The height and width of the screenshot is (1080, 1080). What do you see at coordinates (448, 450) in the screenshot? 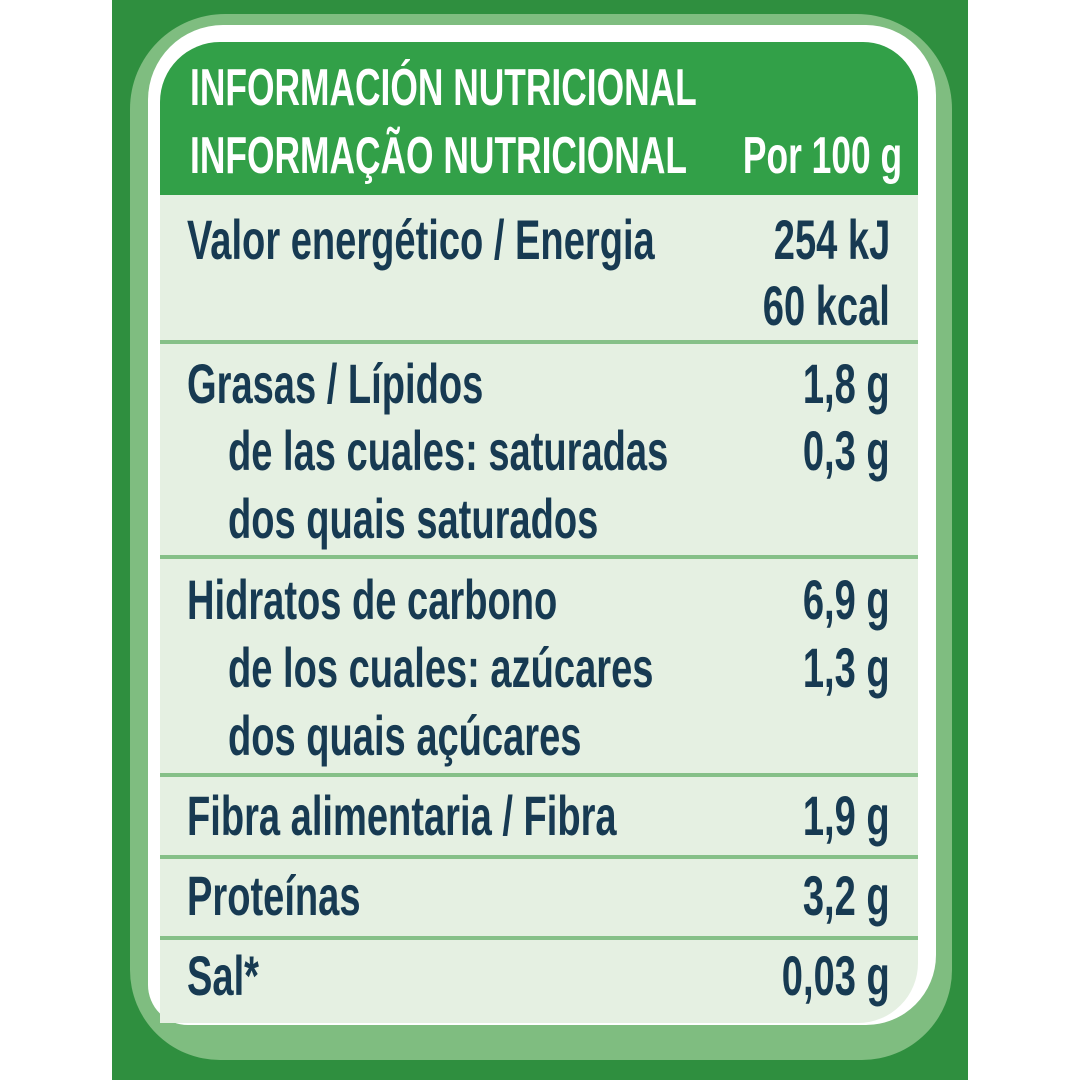
I see `row-saturated-label: de las cuales: saturadas` at bounding box center [448, 450].